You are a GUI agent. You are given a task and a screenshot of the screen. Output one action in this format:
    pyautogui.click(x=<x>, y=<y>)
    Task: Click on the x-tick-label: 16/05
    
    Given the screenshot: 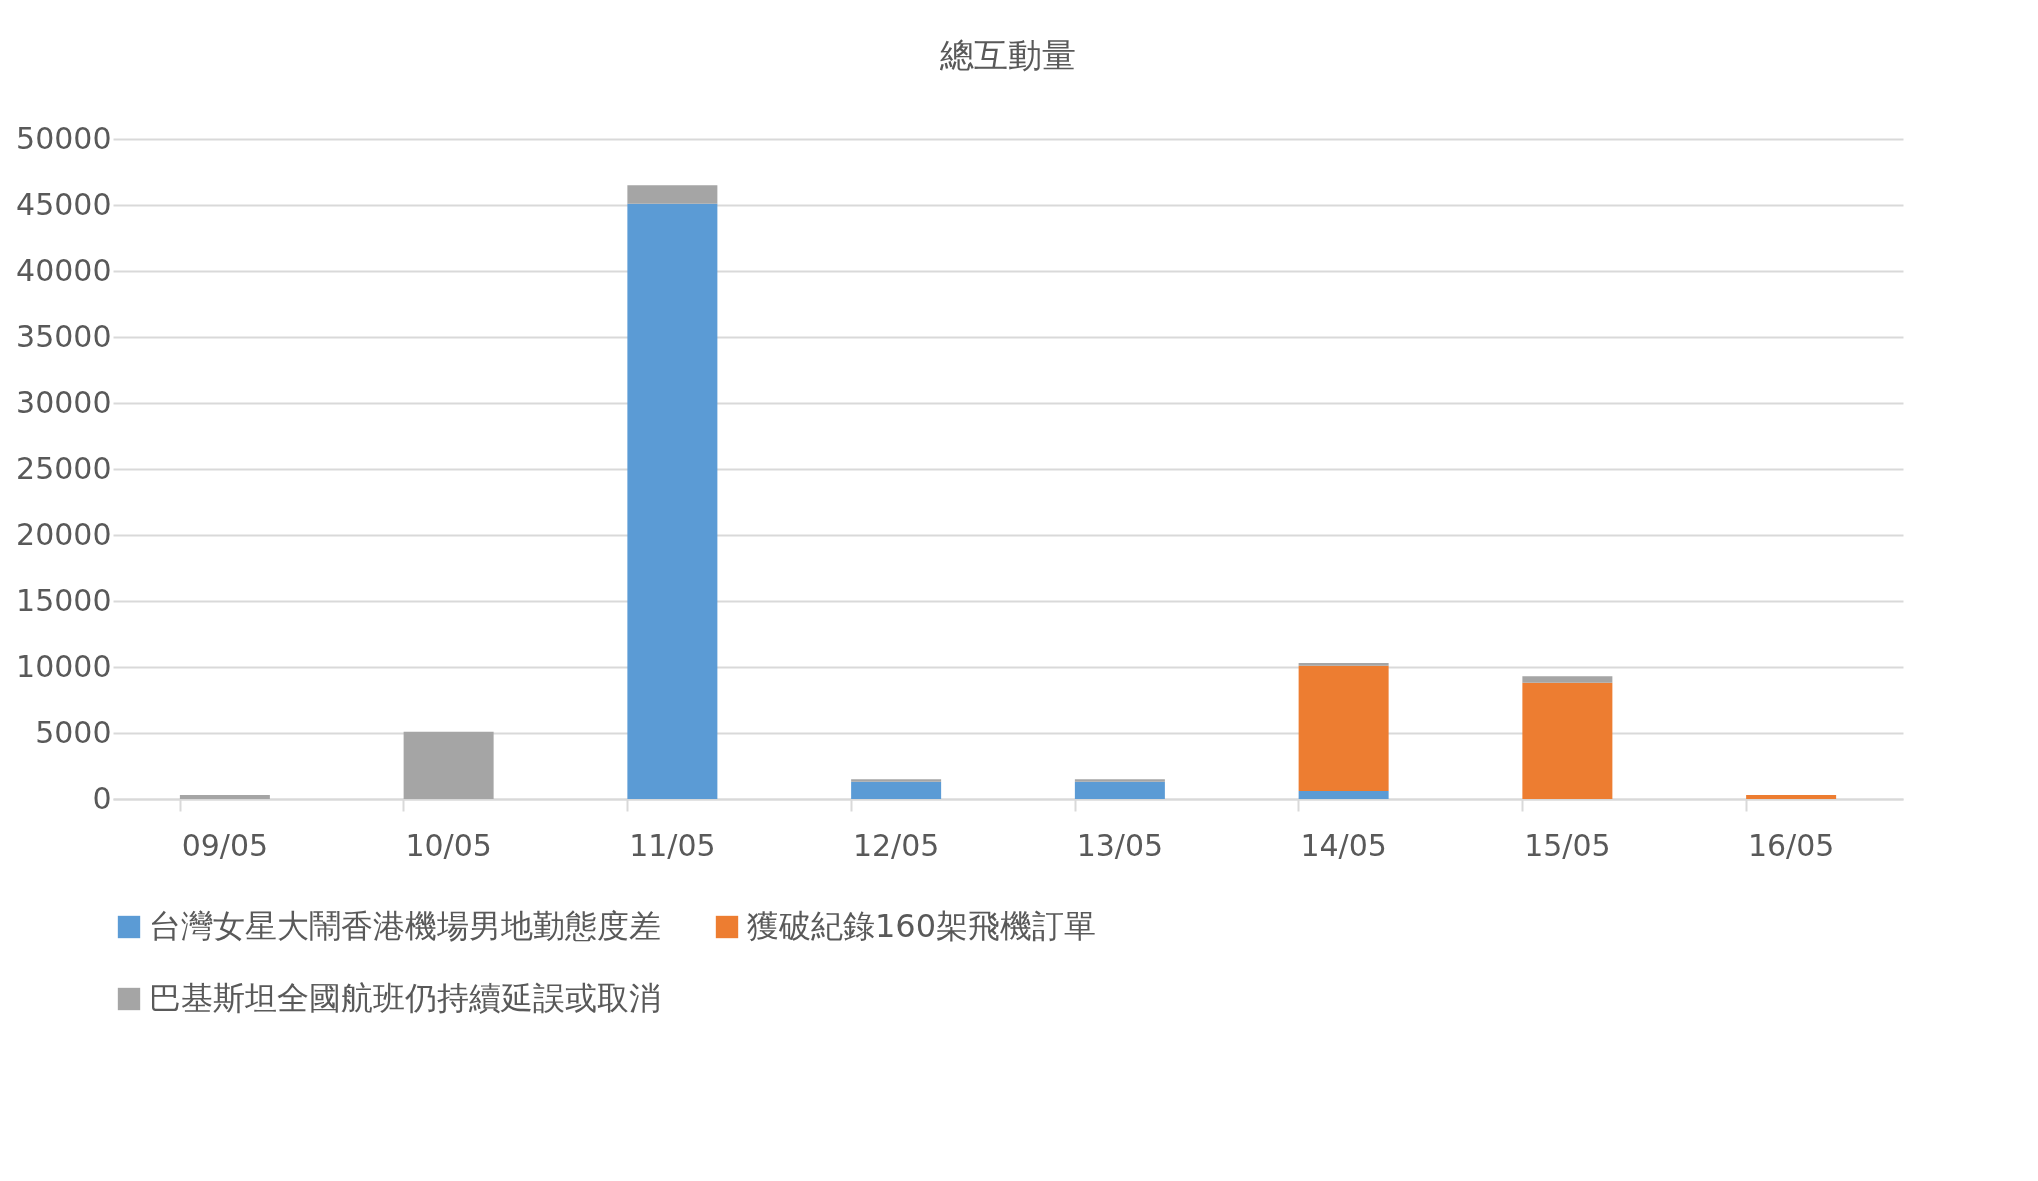 What is the action you would take?
    pyautogui.click(x=1791, y=845)
    